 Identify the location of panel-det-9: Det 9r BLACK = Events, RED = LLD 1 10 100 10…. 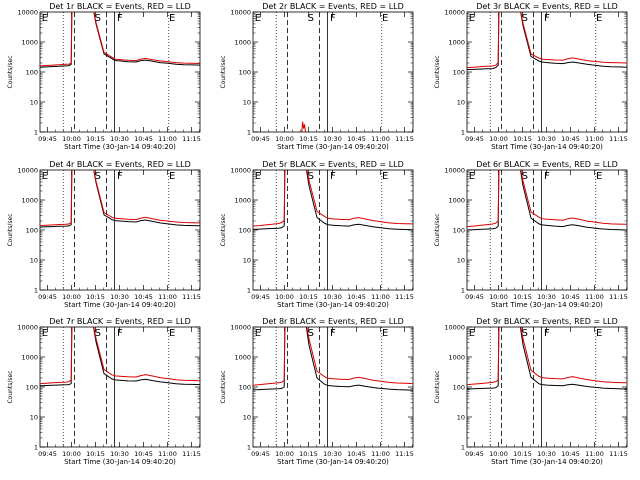
(531, 391).